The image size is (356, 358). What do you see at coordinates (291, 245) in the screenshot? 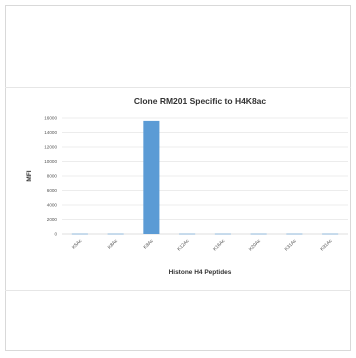
I see `x-tick-label: K31Ac` at bounding box center [291, 245].